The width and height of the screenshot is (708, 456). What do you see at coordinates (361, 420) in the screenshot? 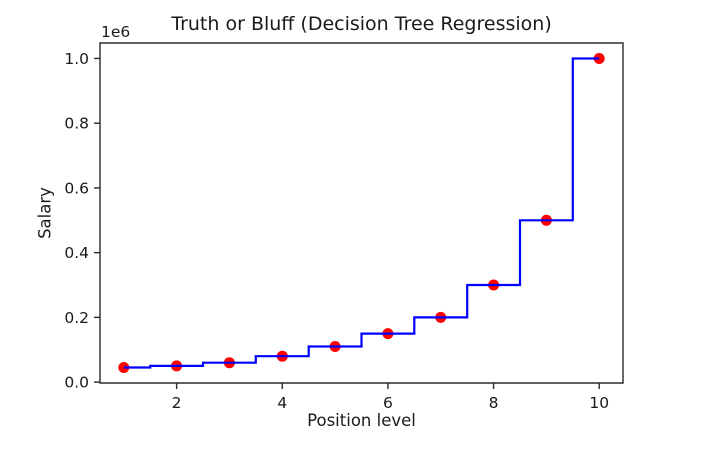
I see `x-axis-label: Position level` at bounding box center [361, 420].